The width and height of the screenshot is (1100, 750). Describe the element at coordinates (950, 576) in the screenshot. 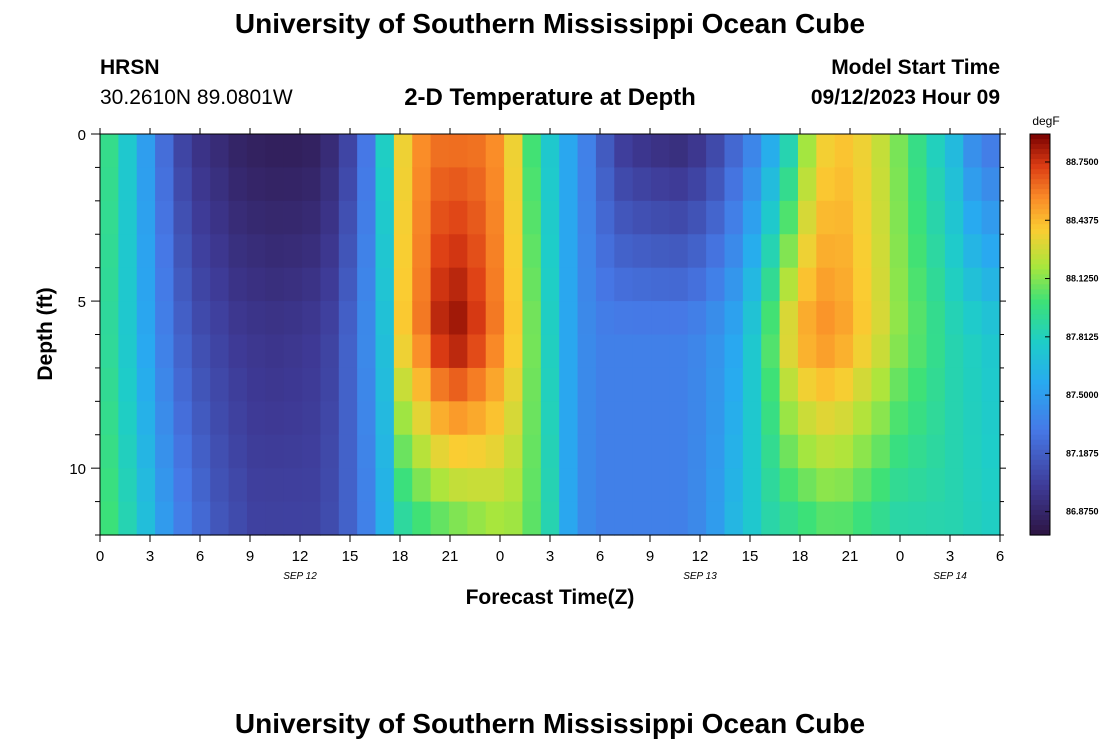

I see `date-label: SEP 14` at that location.